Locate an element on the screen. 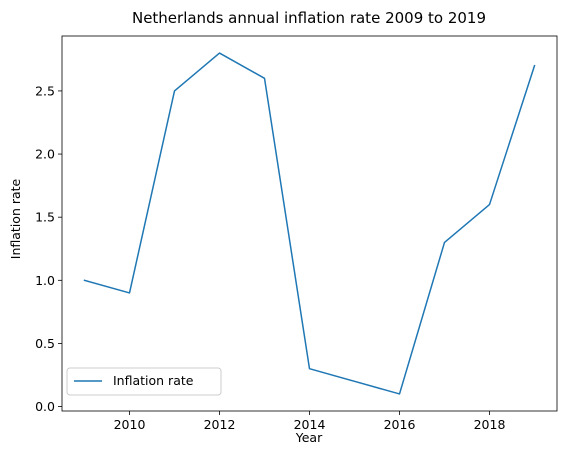  x-tick-label: 2014 is located at coordinates (310, 424).